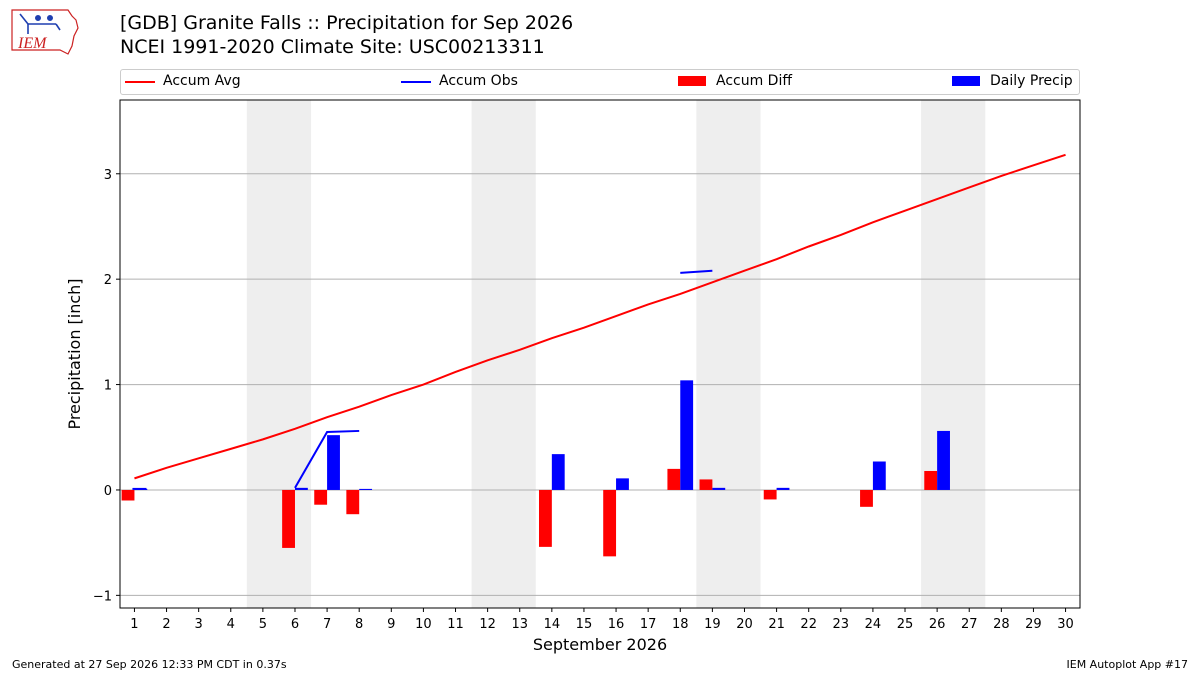 The image size is (1200, 675). What do you see at coordinates (166, 624) in the screenshot?
I see `x-tick-label-2: 2` at bounding box center [166, 624].